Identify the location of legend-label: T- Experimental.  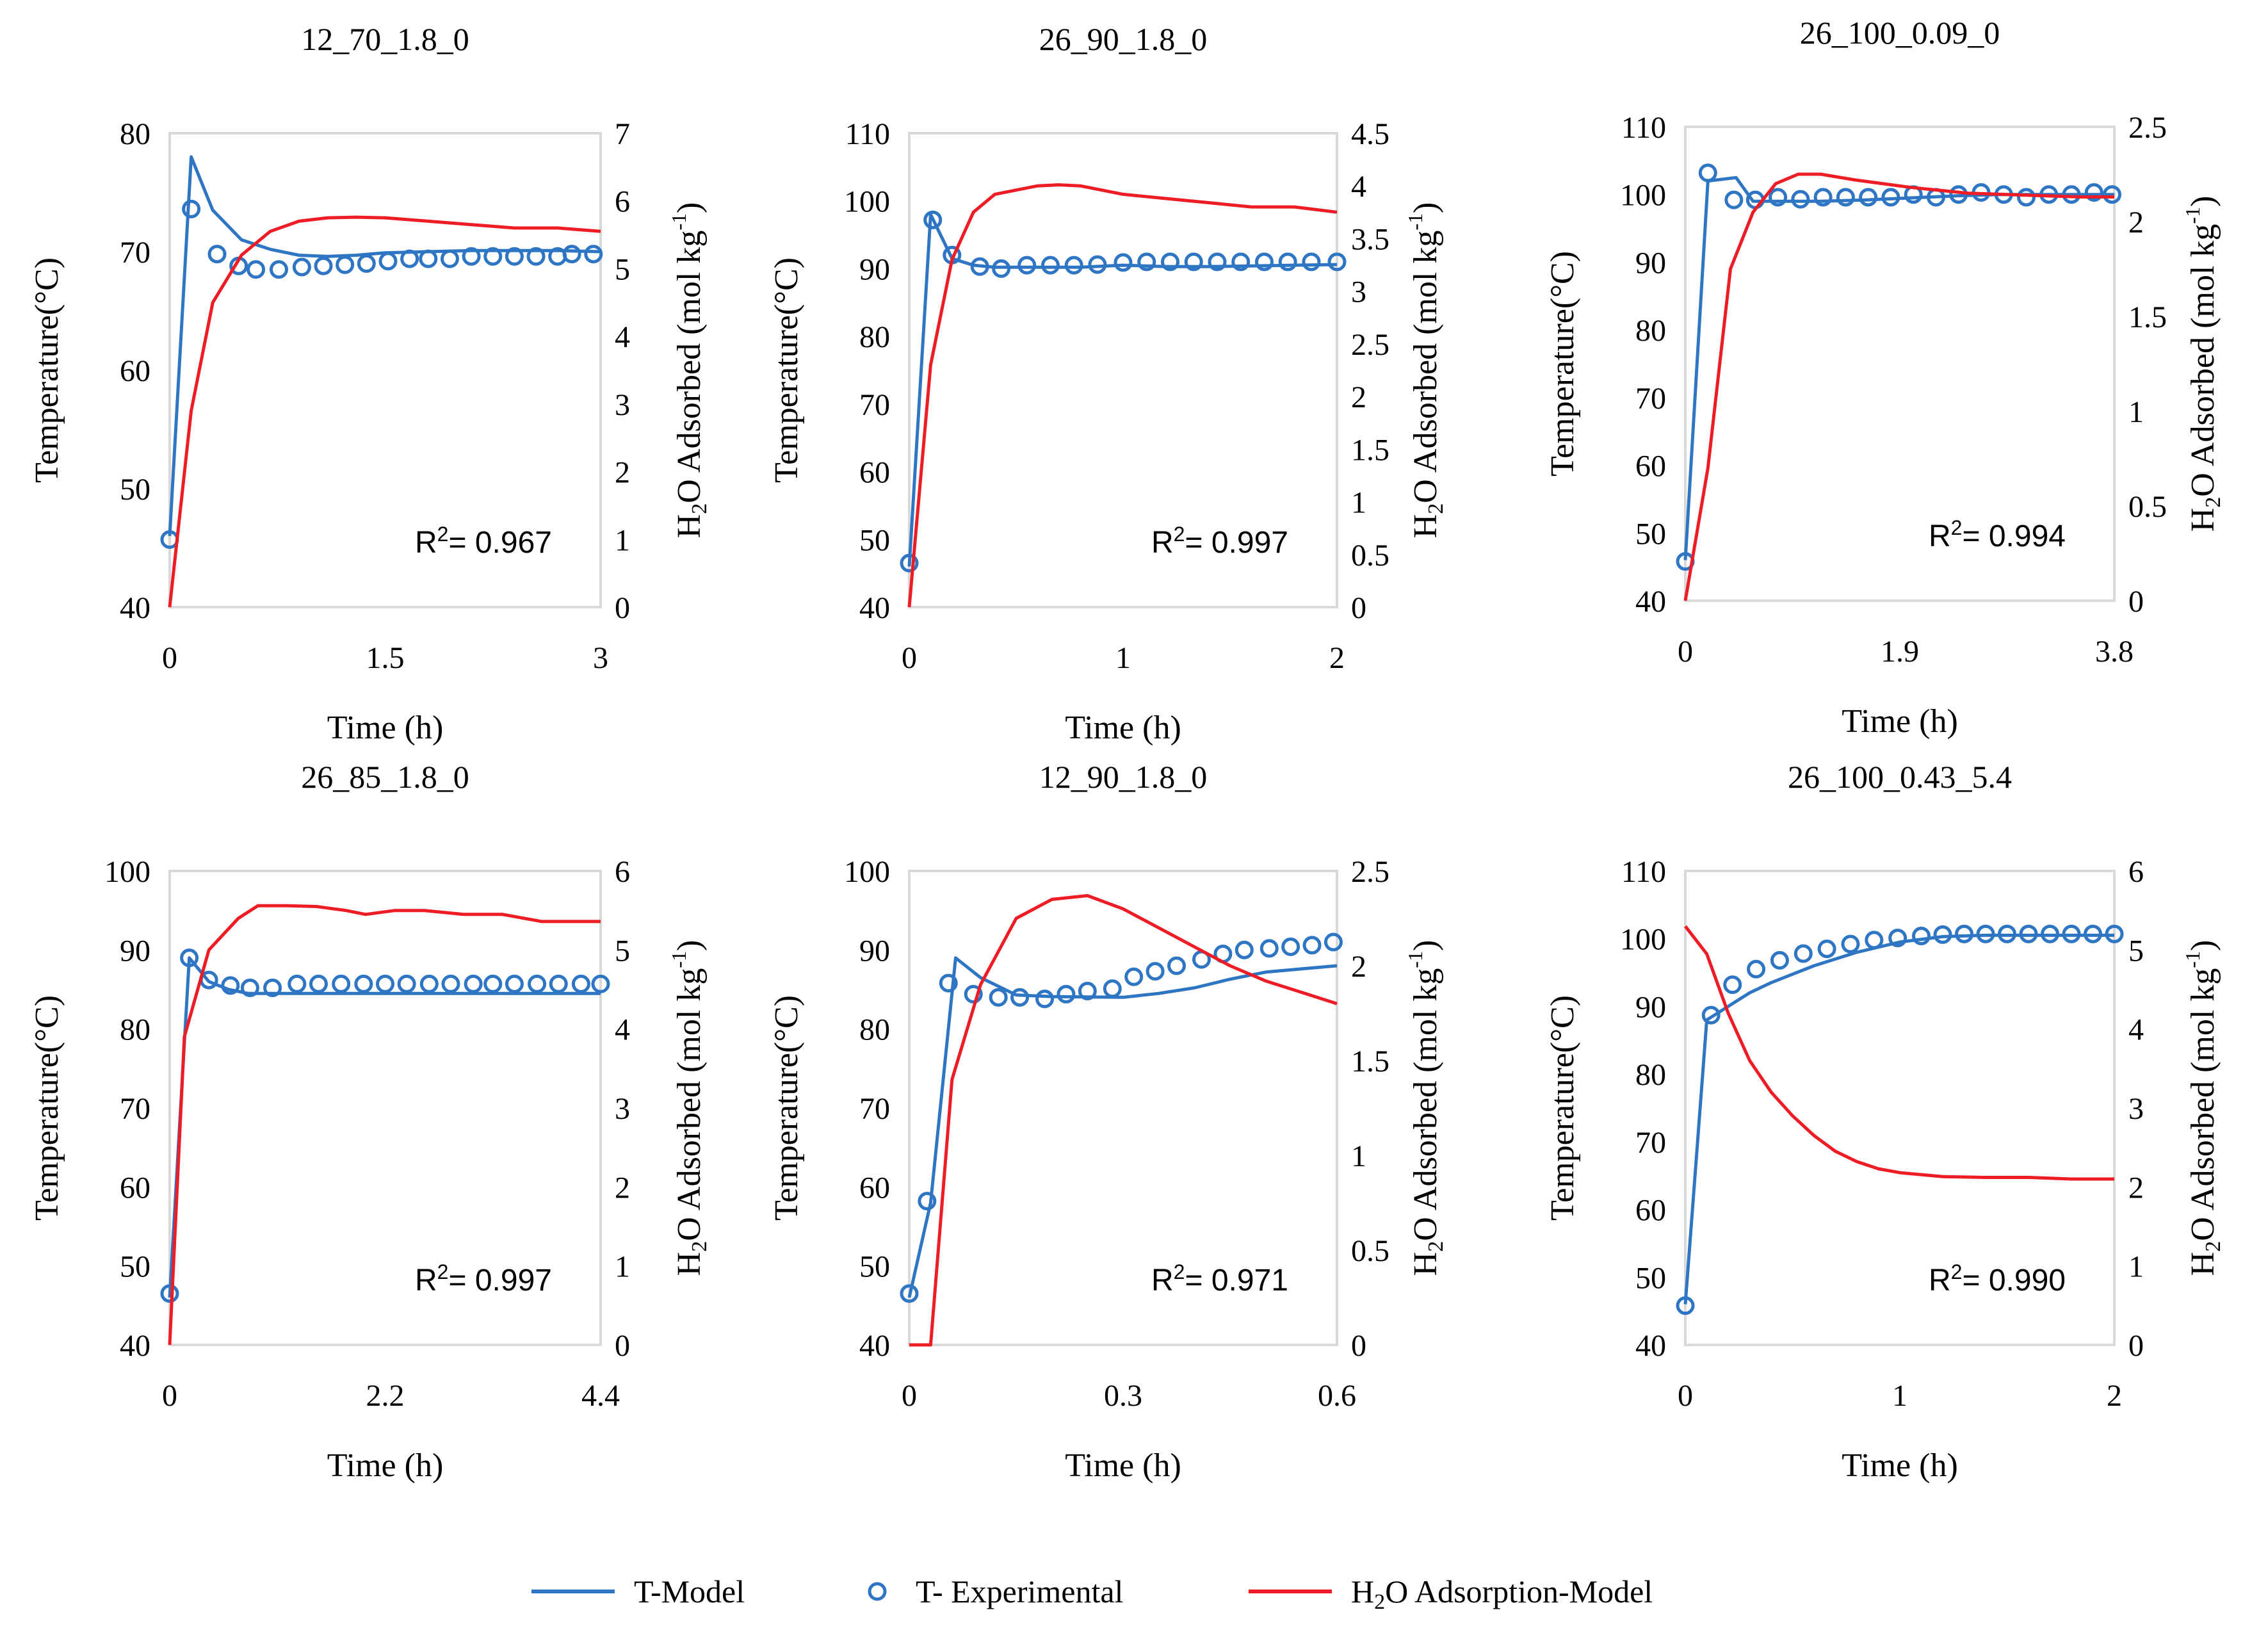
(1020, 1591).